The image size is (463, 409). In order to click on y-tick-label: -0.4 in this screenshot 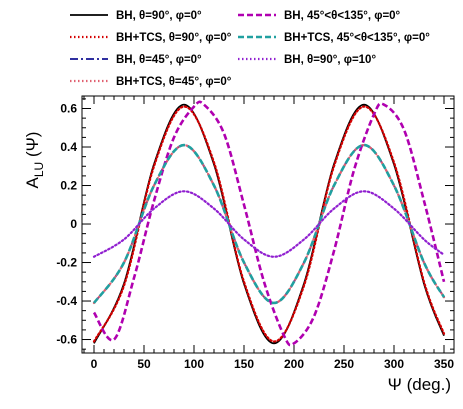, I will do `click(66, 301)`.